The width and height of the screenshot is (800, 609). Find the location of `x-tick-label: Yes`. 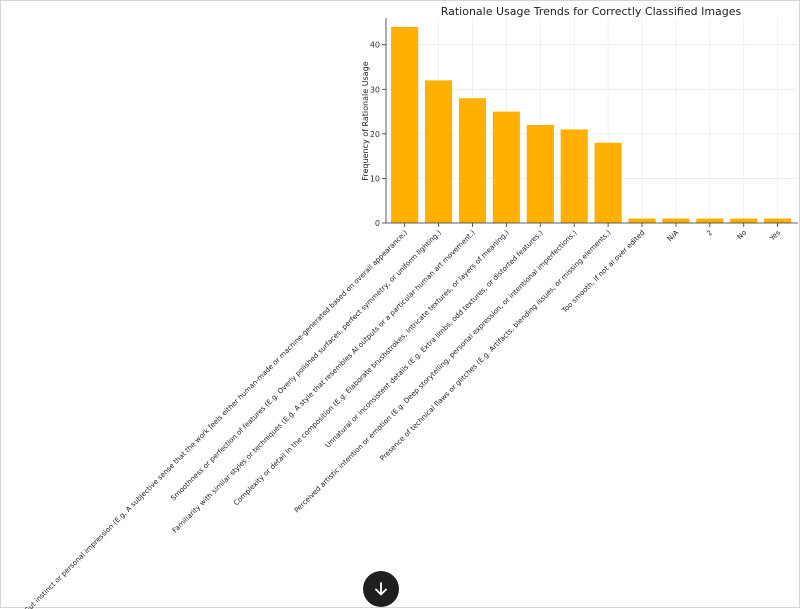

x-tick-label: Yes is located at coordinates (775, 236).